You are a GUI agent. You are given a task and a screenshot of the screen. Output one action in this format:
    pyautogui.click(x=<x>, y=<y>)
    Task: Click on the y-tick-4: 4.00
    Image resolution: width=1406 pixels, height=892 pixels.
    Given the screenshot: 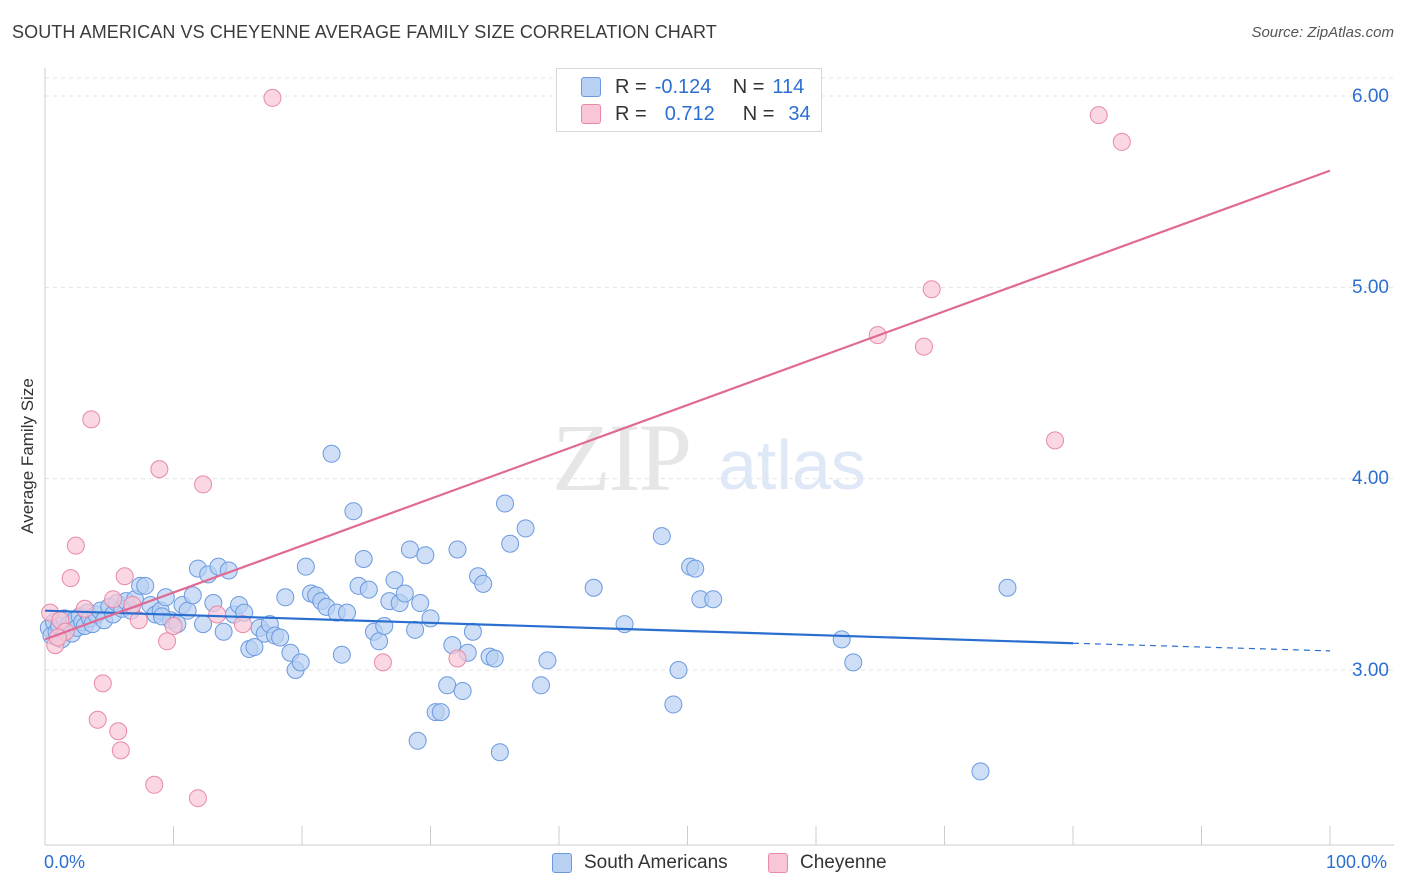 What is the action you would take?
    pyautogui.click(x=1370, y=478)
    